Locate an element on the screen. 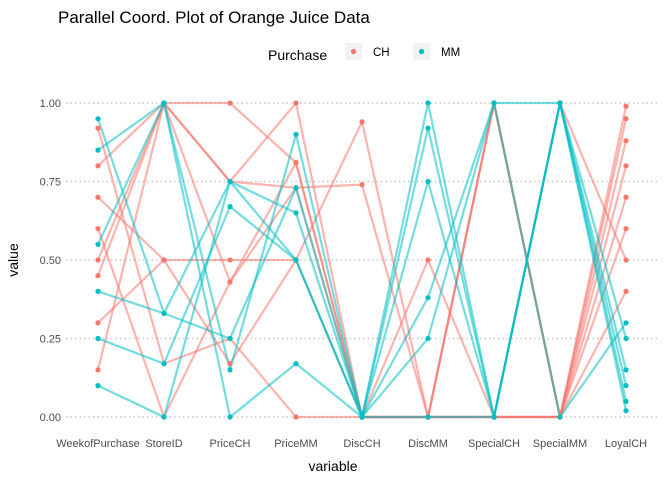 This screenshot has height=480, width=672. y-tick-label: 0.25 is located at coordinates (50, 340).